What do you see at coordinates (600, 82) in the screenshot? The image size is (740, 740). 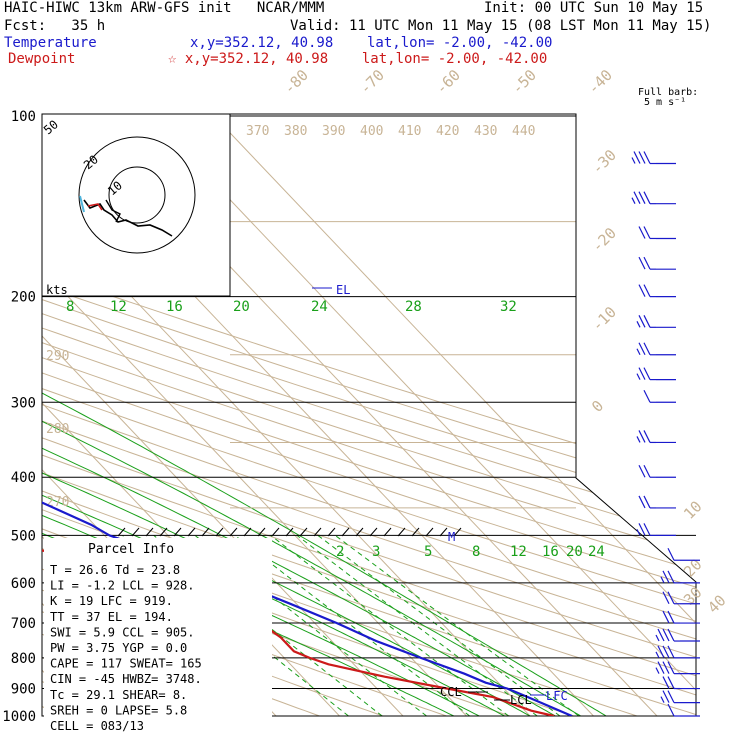 I see `isotherm-label: -40` at bounding box center [600, 82].